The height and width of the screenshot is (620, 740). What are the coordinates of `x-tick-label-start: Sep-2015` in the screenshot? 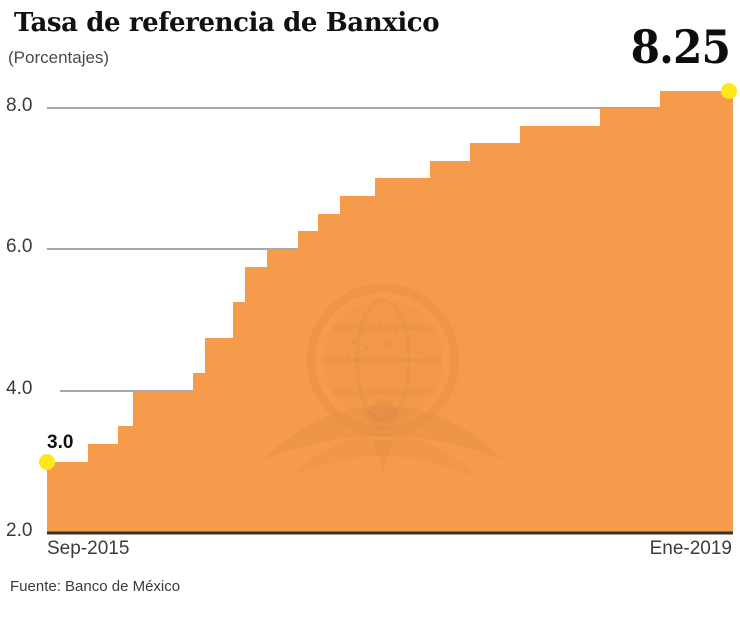 It's located at (88, 548).